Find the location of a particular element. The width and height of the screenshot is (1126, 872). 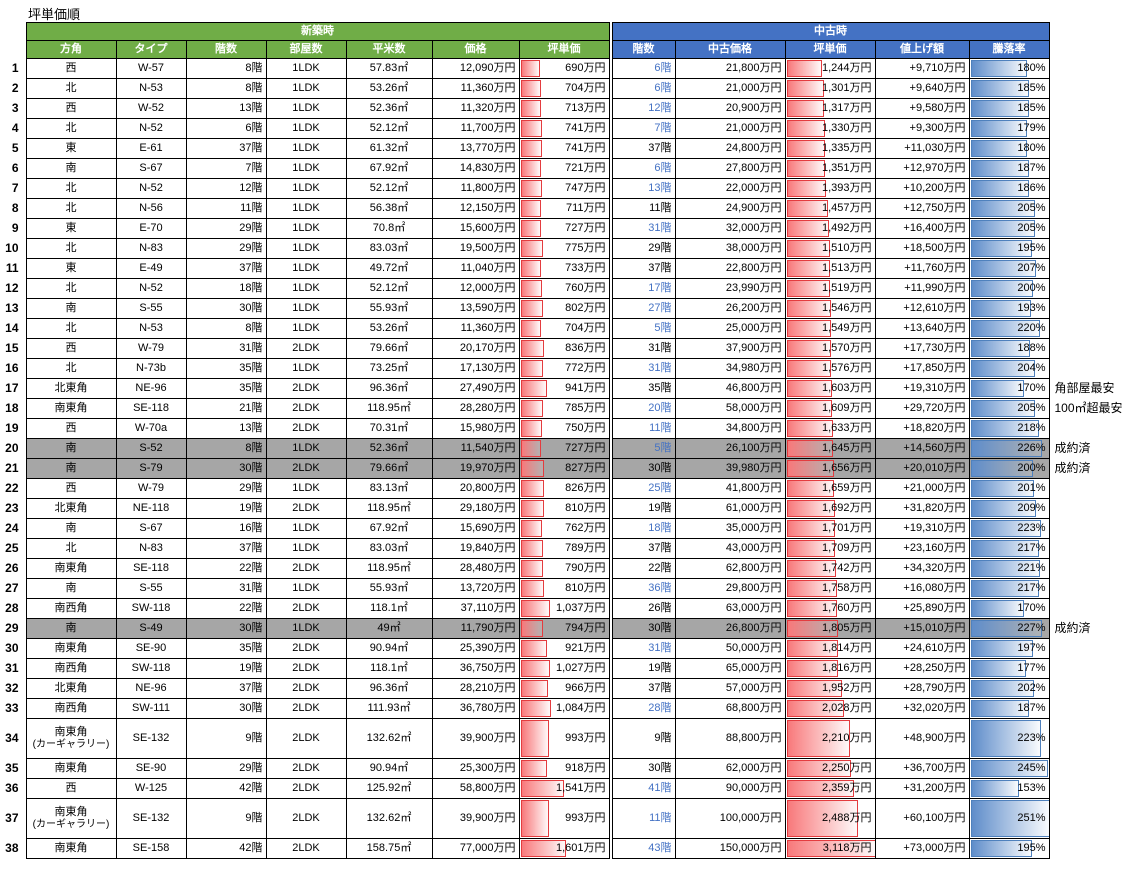

rate-cell: 201% is located at coordinates (1009, 488).